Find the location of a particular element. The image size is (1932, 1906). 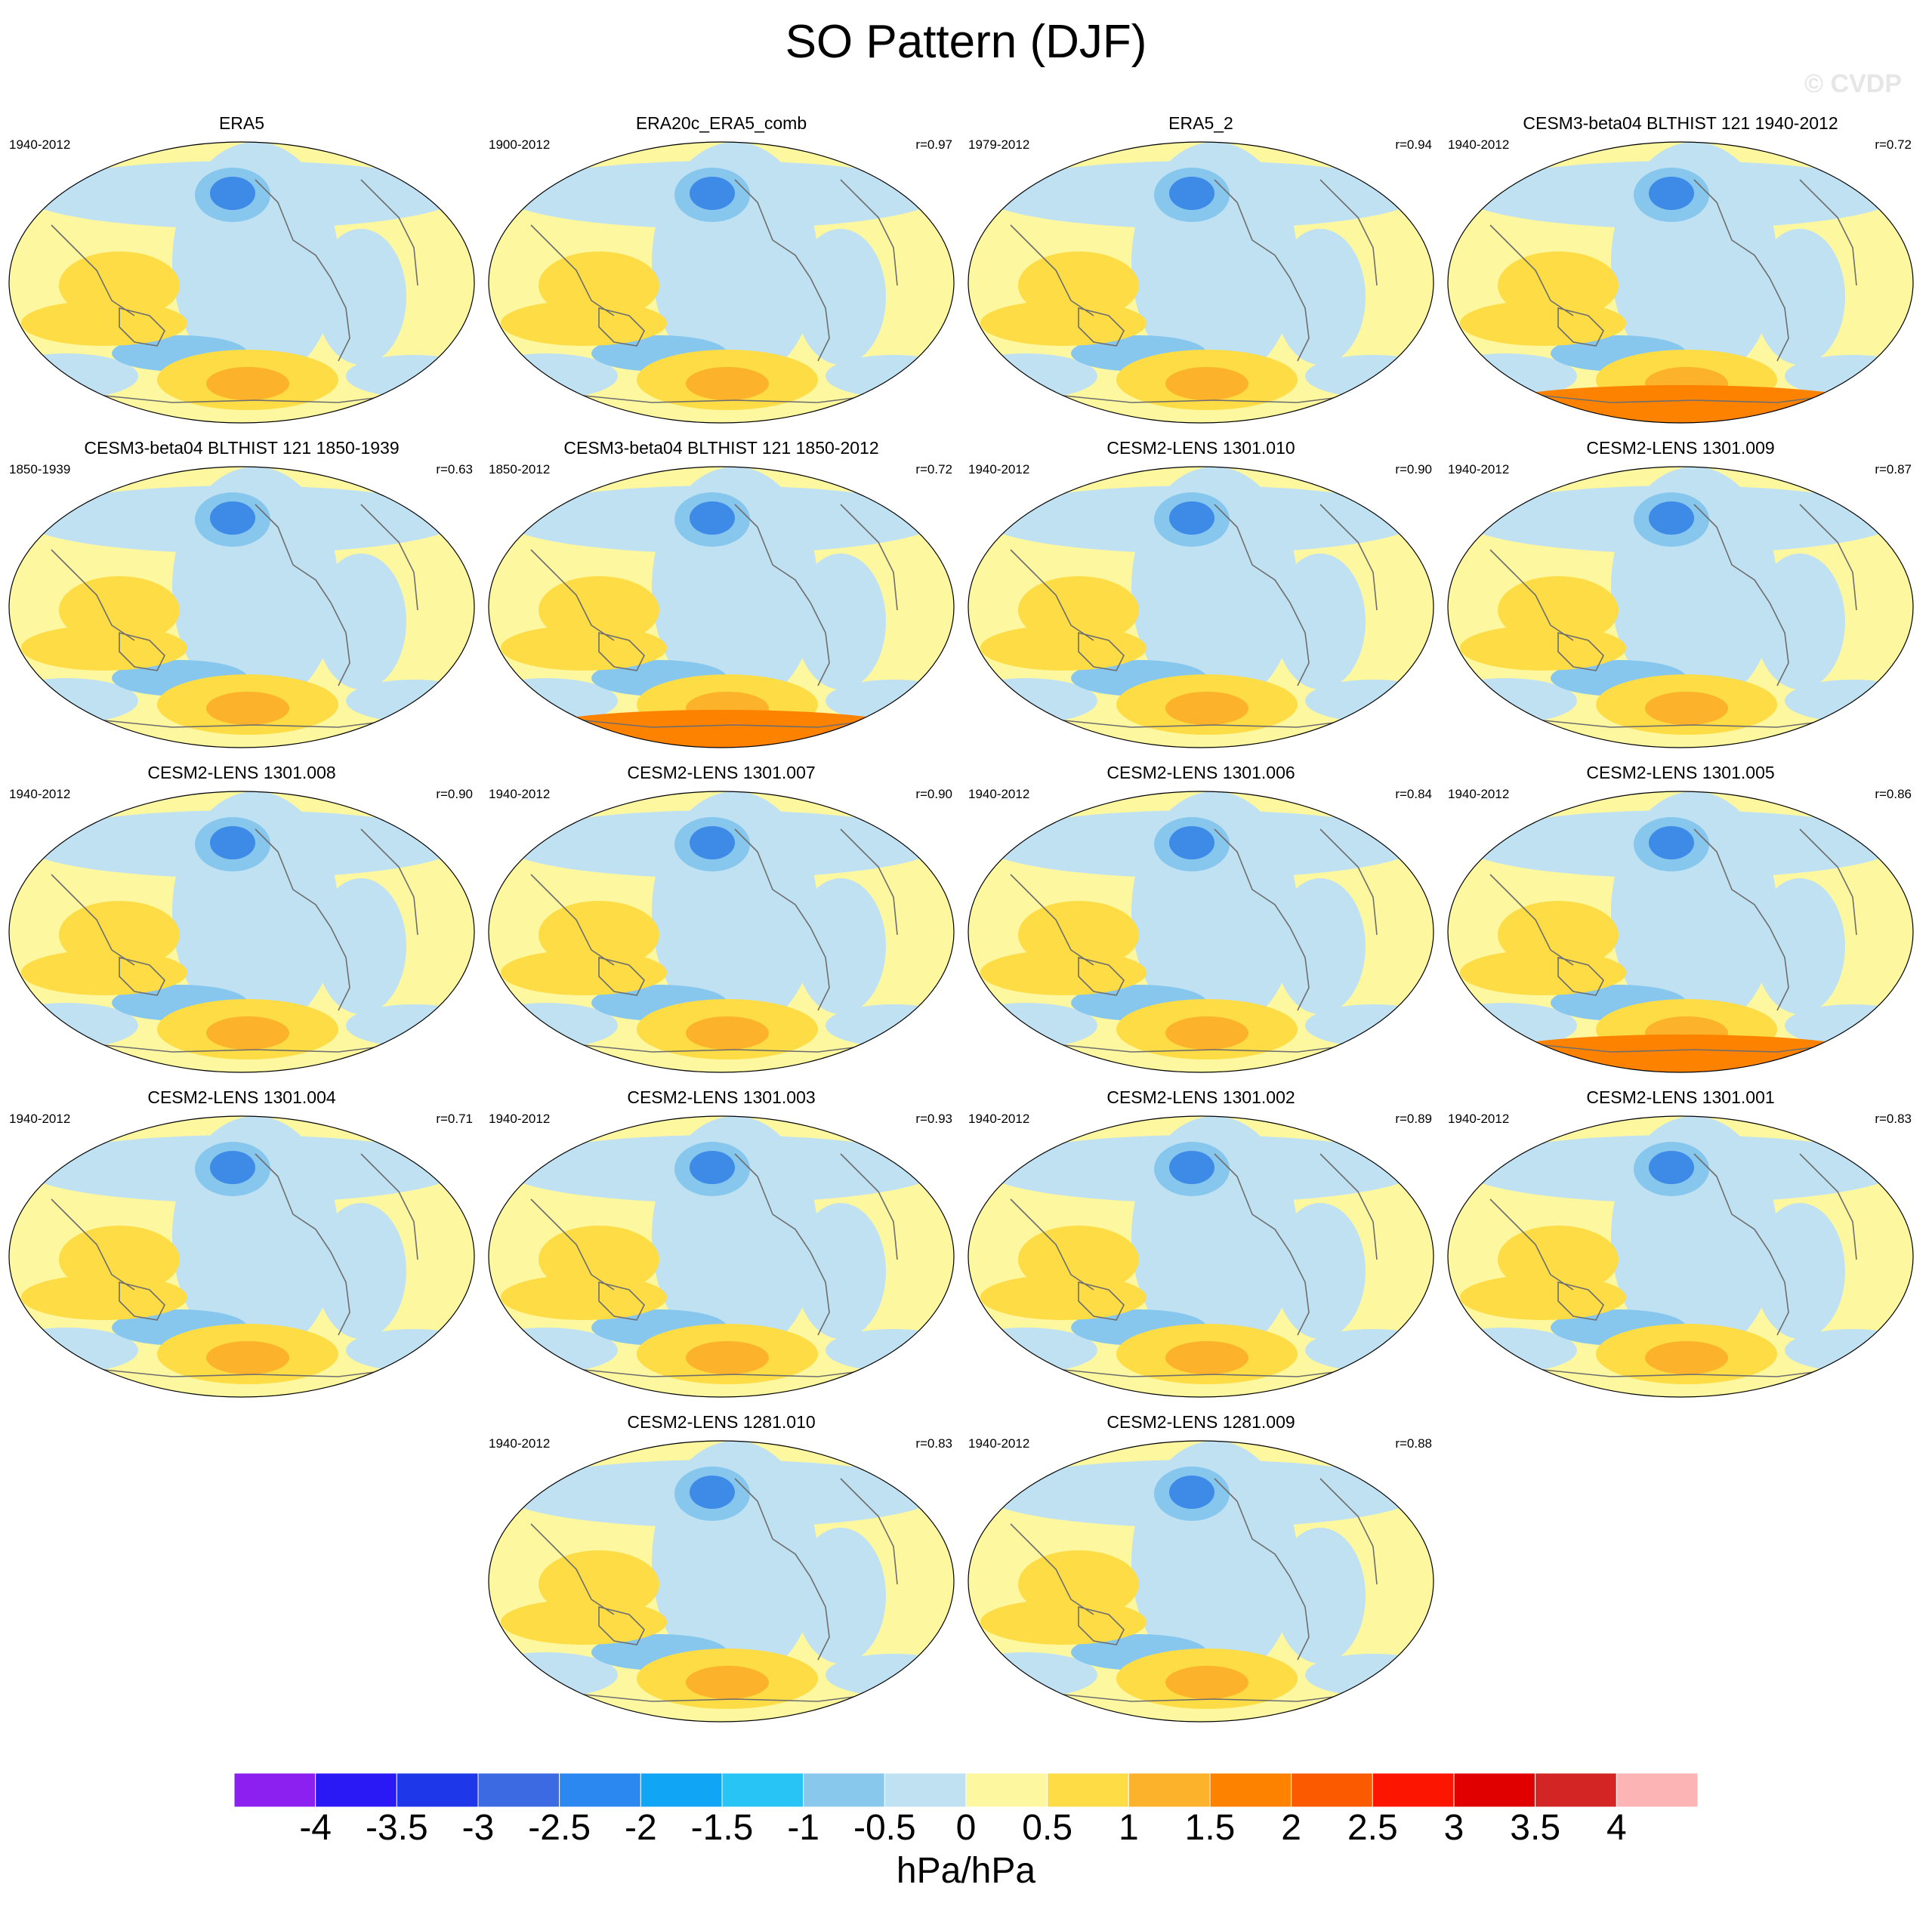

panel-title: ERA5_2 is located at coordinates (1200, 123).